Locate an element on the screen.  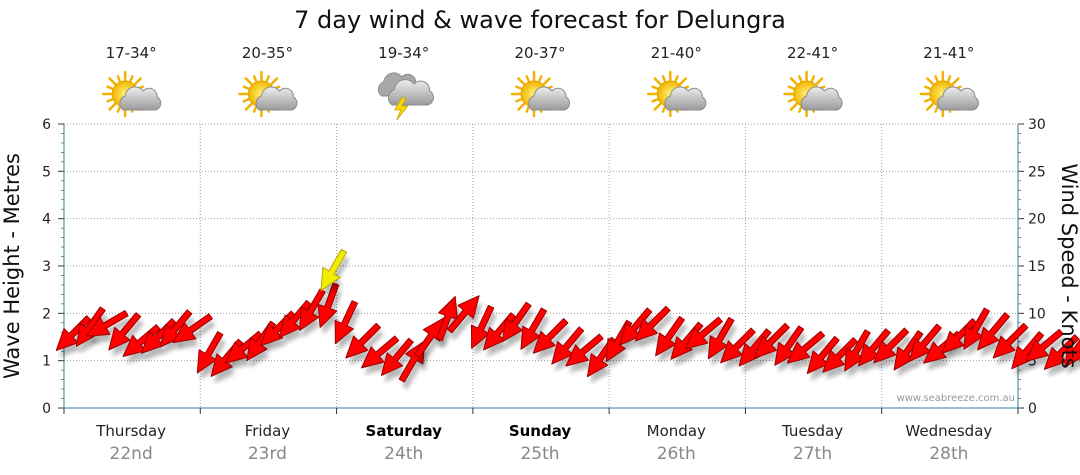
day-name-label: Wednesday is located at coordinates (948, 431).